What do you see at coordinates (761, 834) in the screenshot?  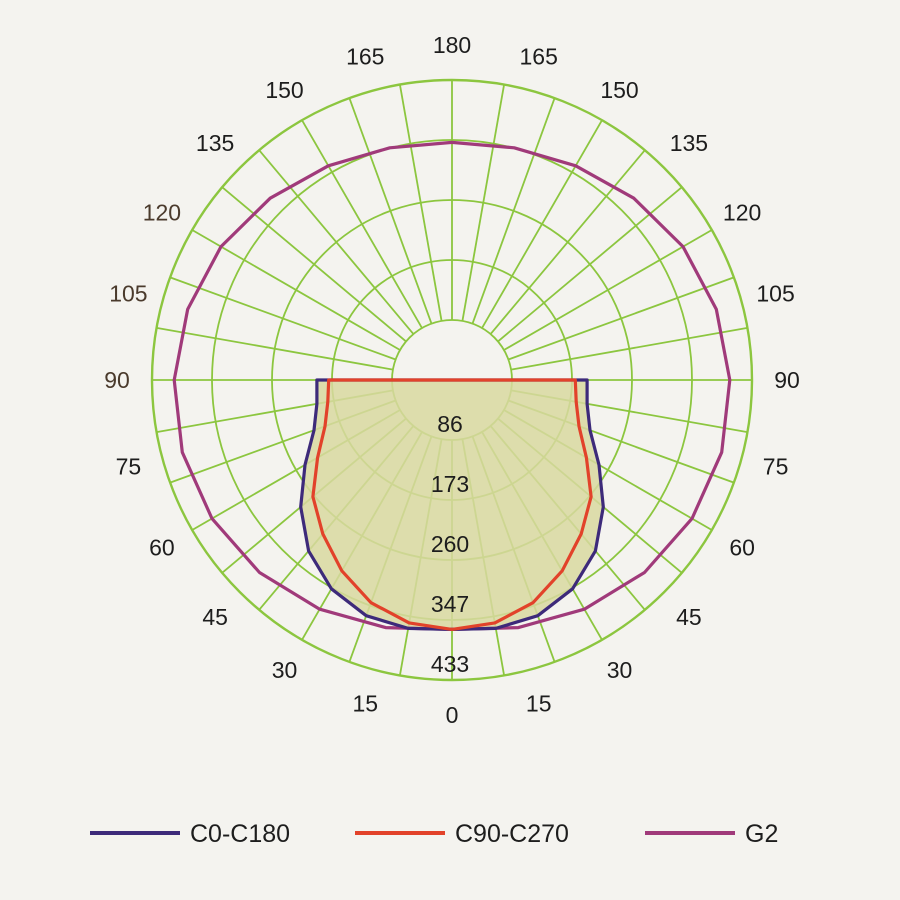 I see `legend-label: G2` at bounding box center [761, 834].